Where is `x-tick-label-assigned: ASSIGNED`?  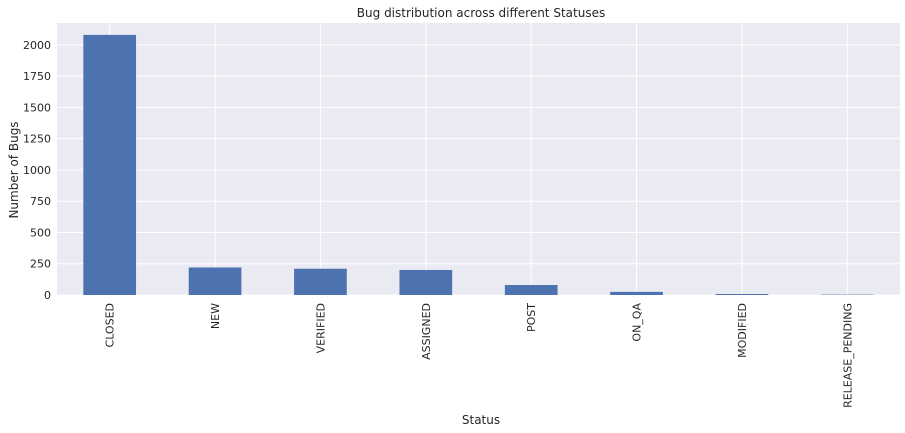 x-tick-label-assigned: ASSIGNED is located at coordinates (426, 331).